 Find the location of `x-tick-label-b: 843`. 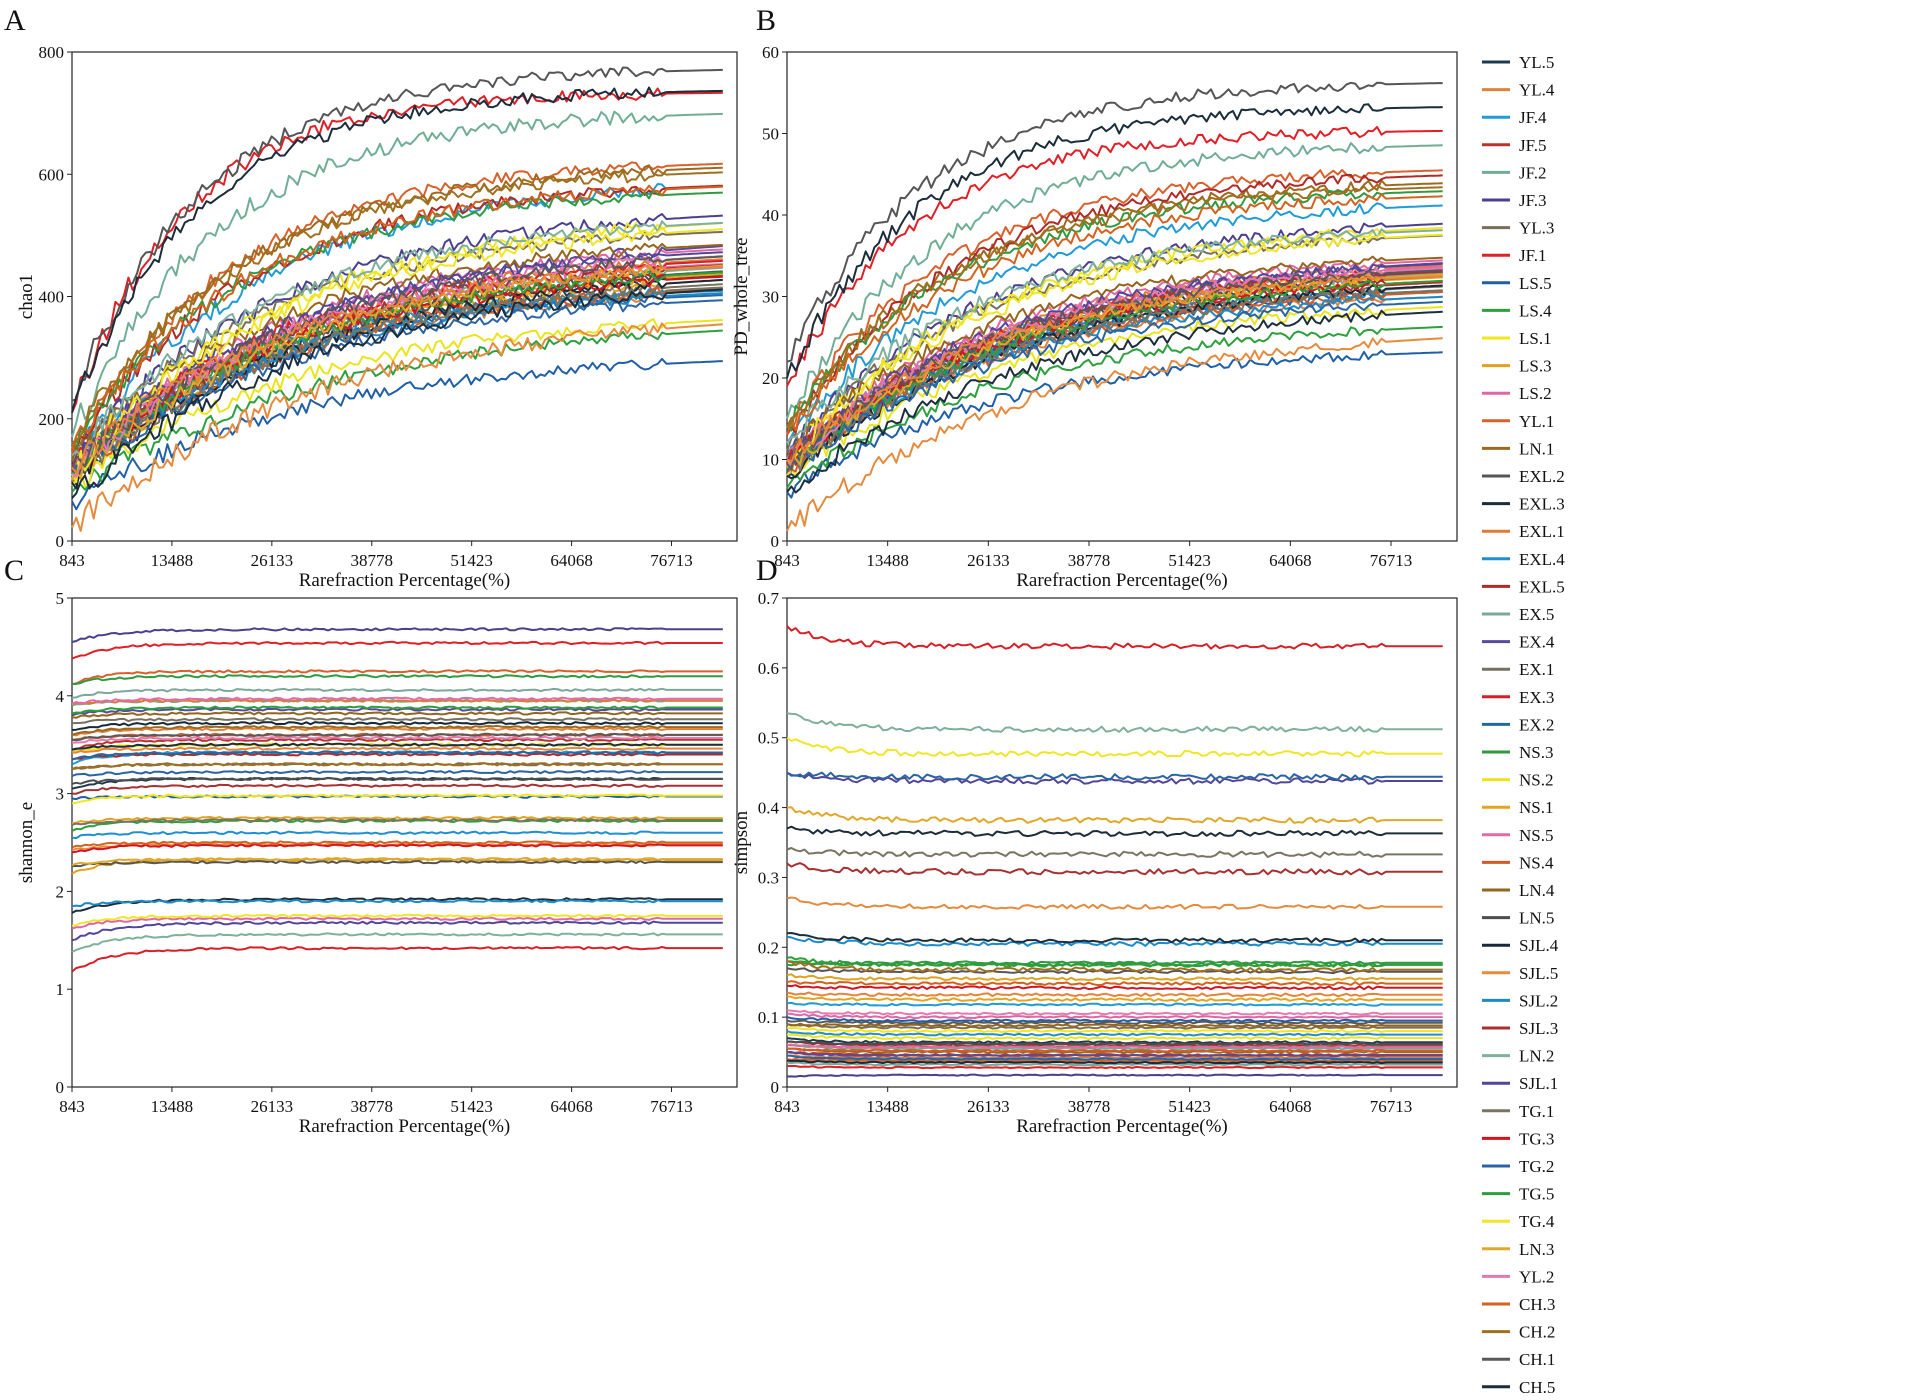

x-tick-label-b: 843 is located at coordinates (787, 560).